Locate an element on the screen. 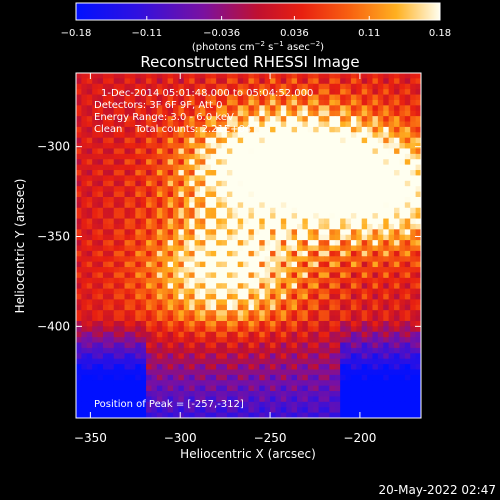 The height and width of the screenshot is (500, 500). y-tick-label: −400 is located at coordinates (53, 326).